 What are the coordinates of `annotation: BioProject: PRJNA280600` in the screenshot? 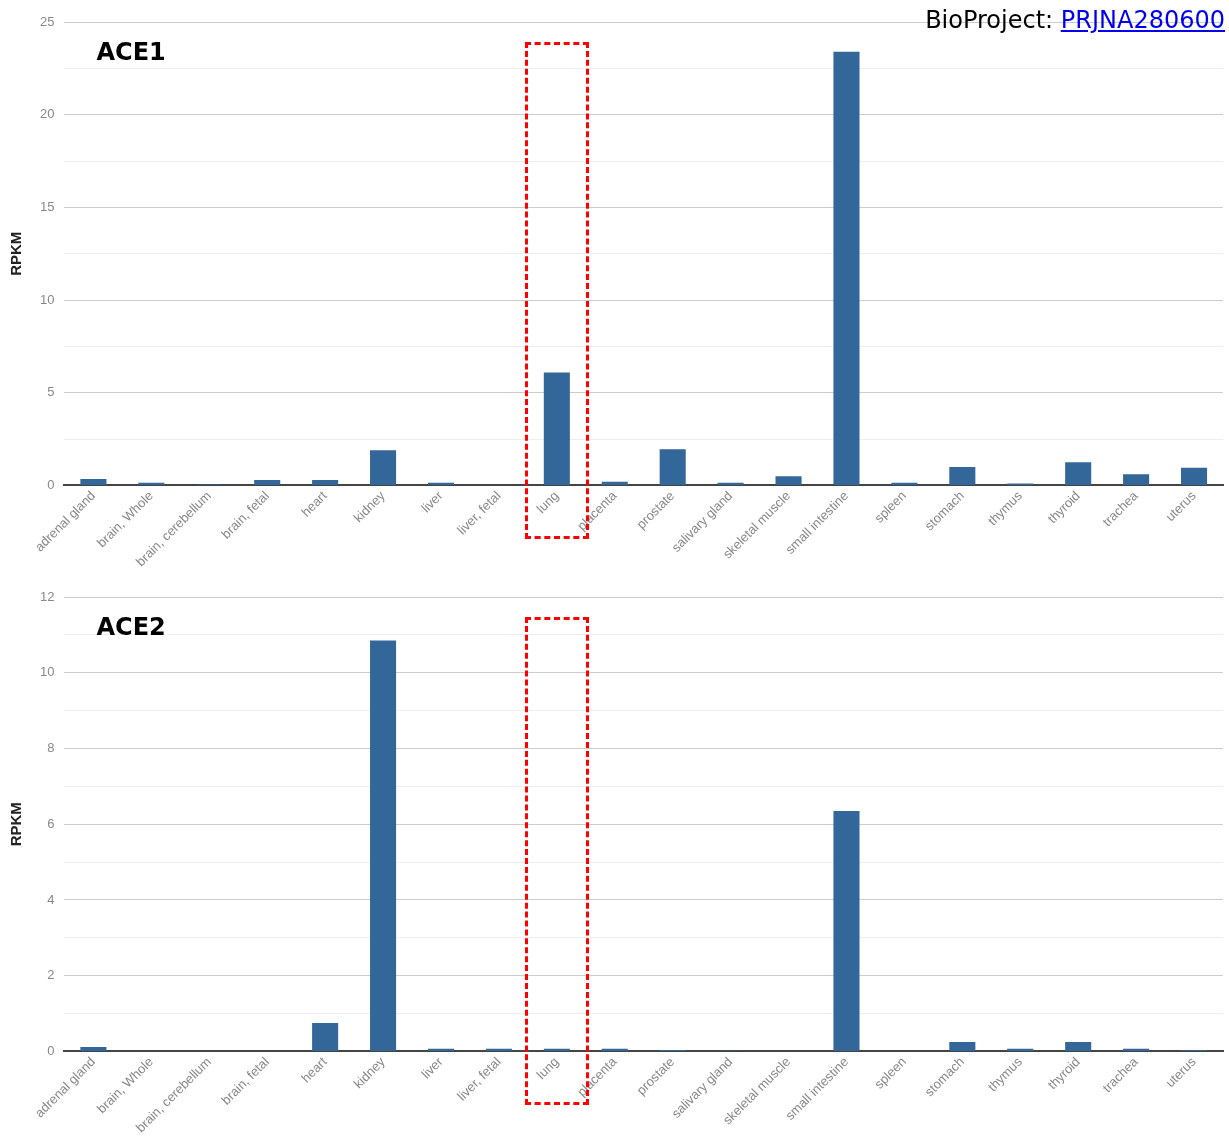 It's located at (1075, 20).